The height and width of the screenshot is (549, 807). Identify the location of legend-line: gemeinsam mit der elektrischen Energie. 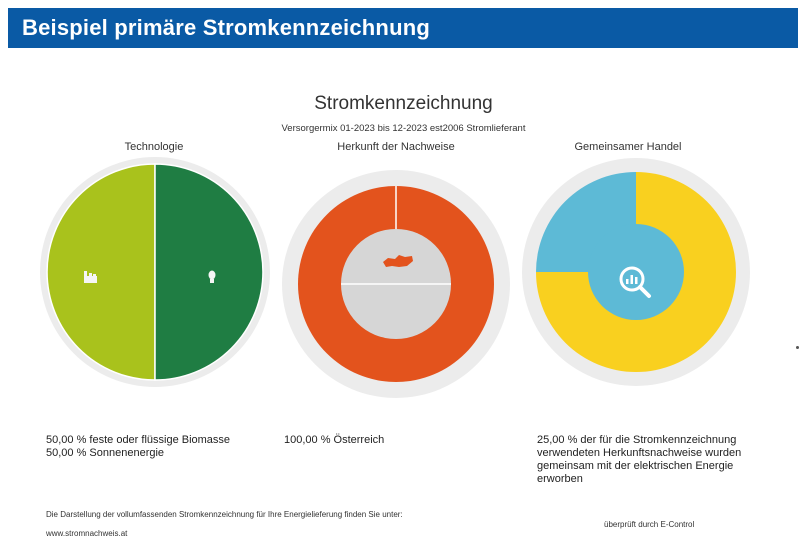
(635, 466).